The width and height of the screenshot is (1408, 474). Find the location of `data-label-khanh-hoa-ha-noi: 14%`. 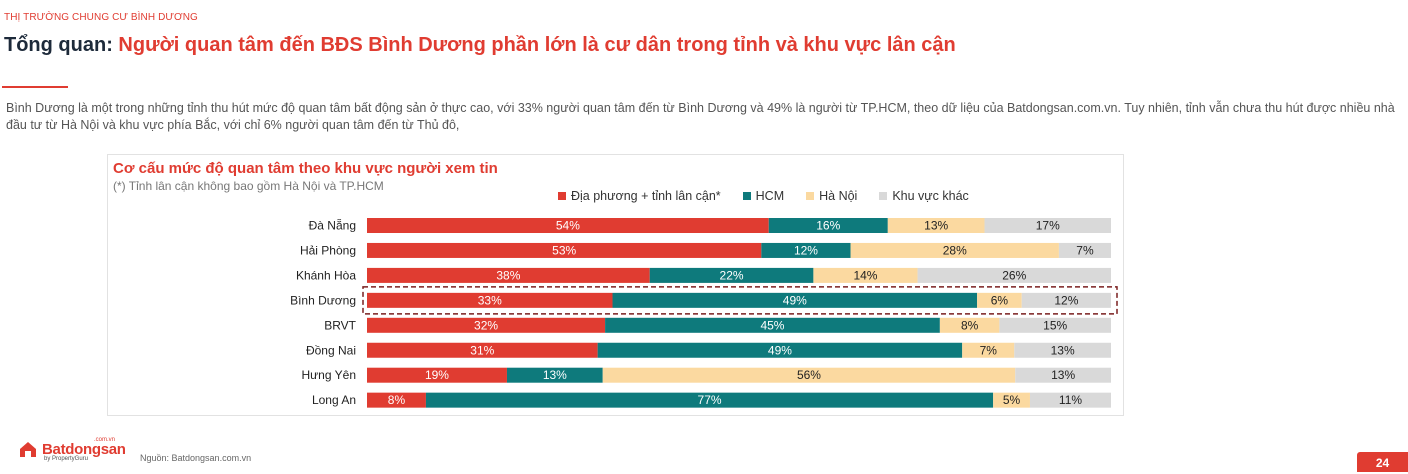

data-label-khanh-hoa-ha-noi: 14% is located at coordinates (865, 275).